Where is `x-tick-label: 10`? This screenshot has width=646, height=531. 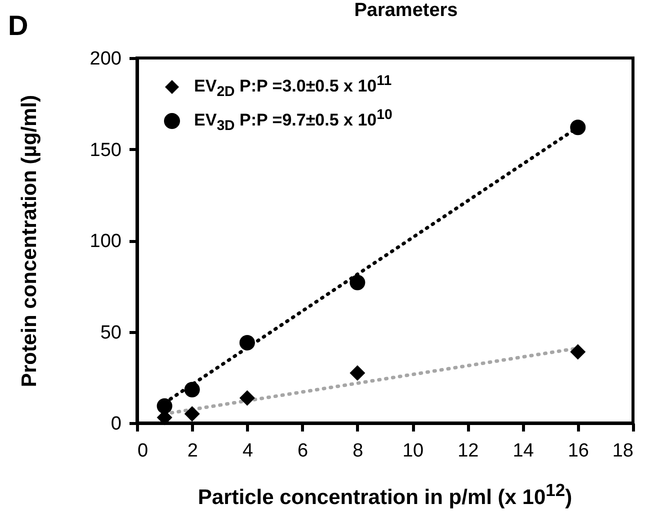 x-tick-label: 10 is located at coordinates (413, 451).